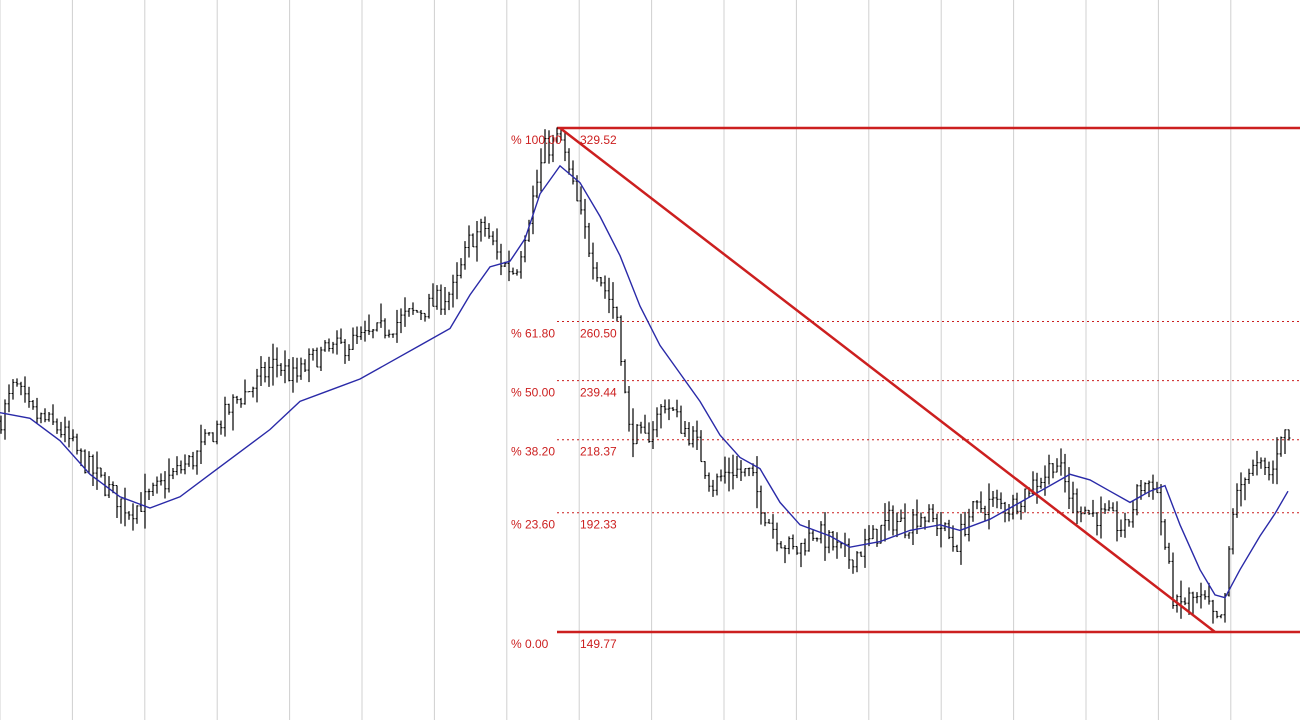  I want to click on fib-percent-label: % 38.20, so click(533, 452).